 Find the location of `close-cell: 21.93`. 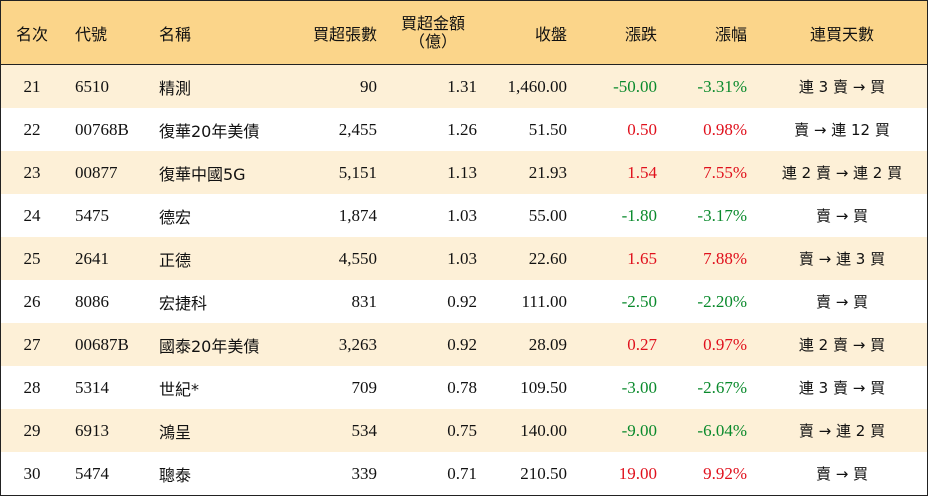

close-cell: 21.93 is located at coordinates (547, 172).